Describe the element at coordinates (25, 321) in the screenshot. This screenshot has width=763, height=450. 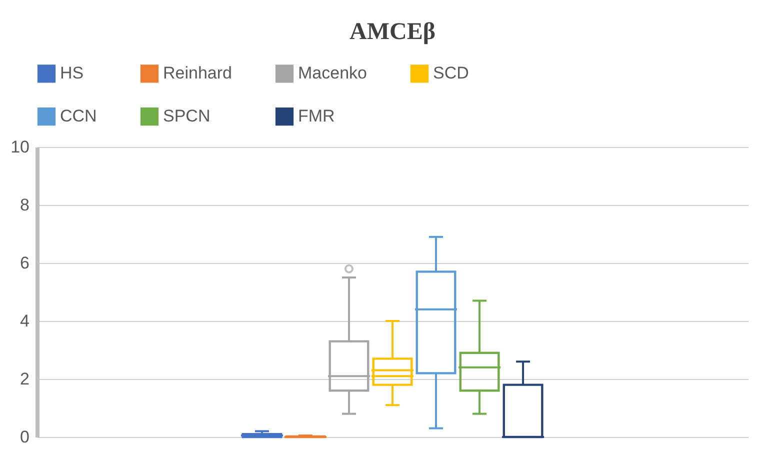
I see `y-tick-label: 4` at that location.